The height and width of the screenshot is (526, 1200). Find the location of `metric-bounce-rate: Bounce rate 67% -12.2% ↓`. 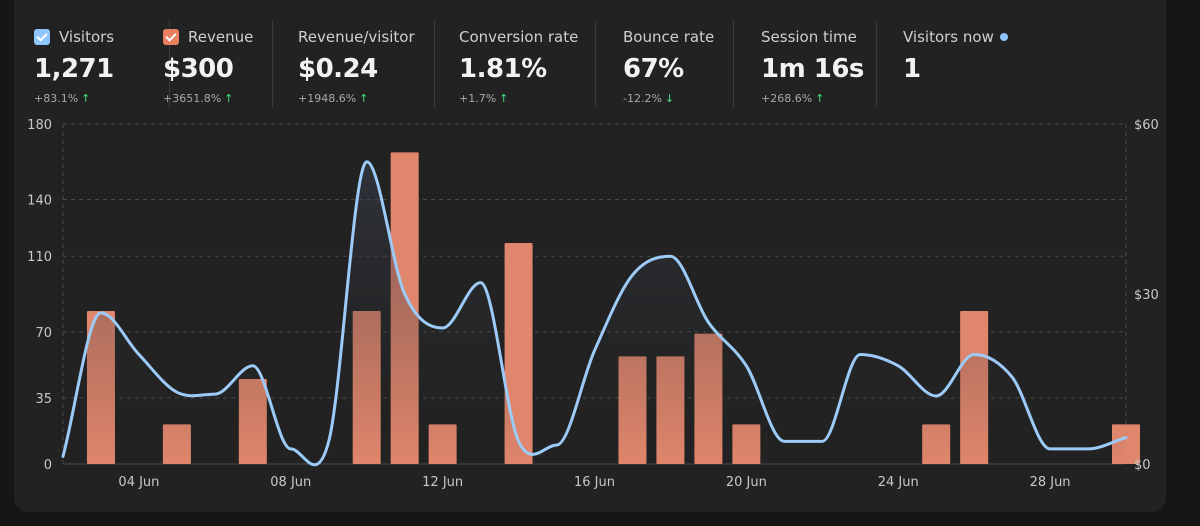

metric-bounce-rate: Bounce rate 67% -12.2% ↓ is located at coordinates (678, 64).